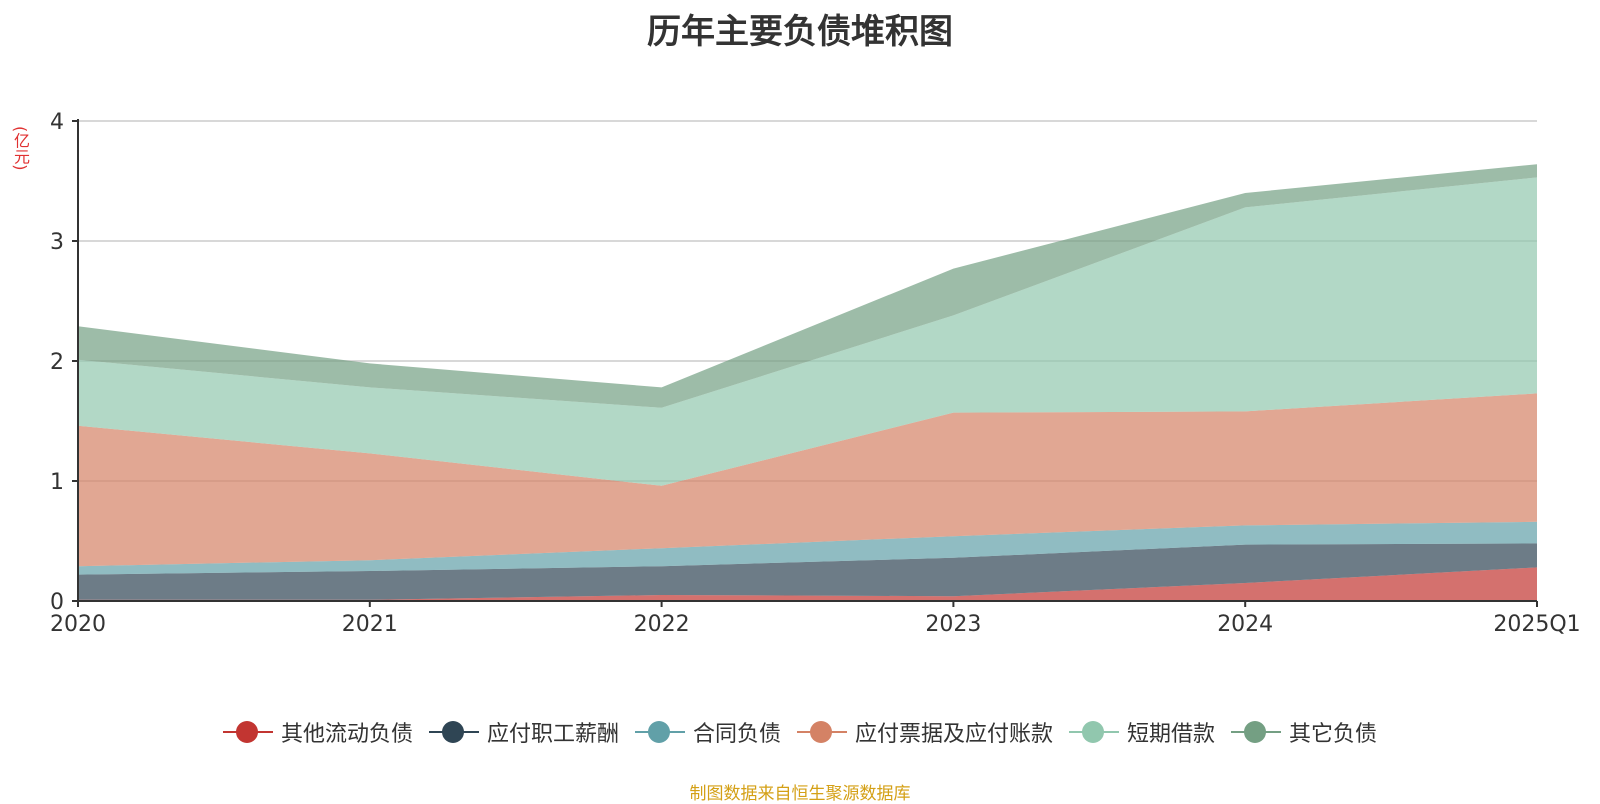 Image resolution: width=1600 pixels, height=804 pixels. What do you see at coordinates (57, 362) in the screenshot?
I see `y-tick-label: 2` at bounding box center [57, 362].